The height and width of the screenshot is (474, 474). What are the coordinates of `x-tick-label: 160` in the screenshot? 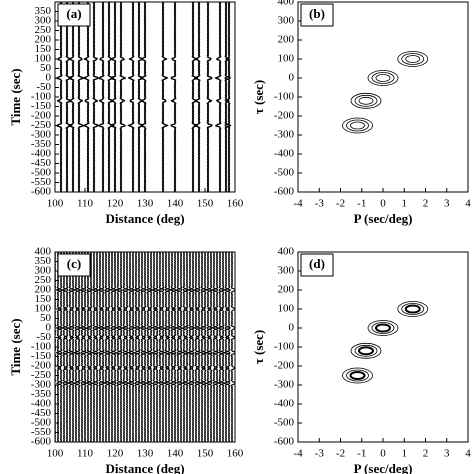 It's located at (235, 204).